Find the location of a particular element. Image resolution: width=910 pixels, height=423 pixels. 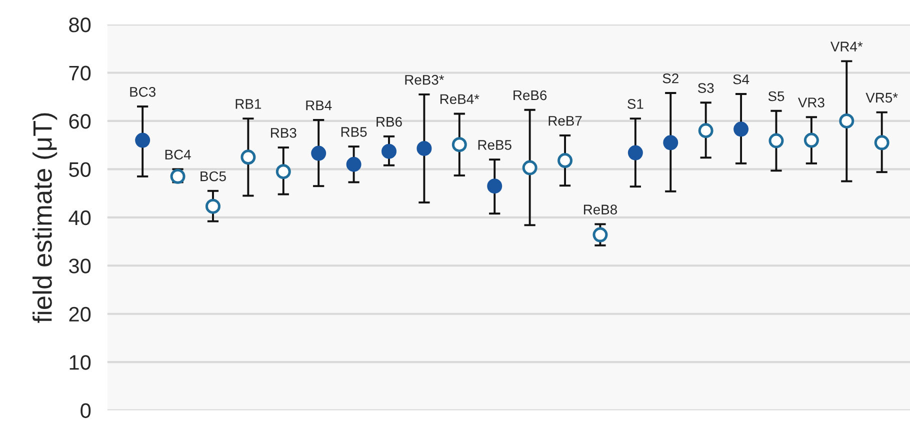

x-tick-label: BC3 is located at coordinates (143, 91).